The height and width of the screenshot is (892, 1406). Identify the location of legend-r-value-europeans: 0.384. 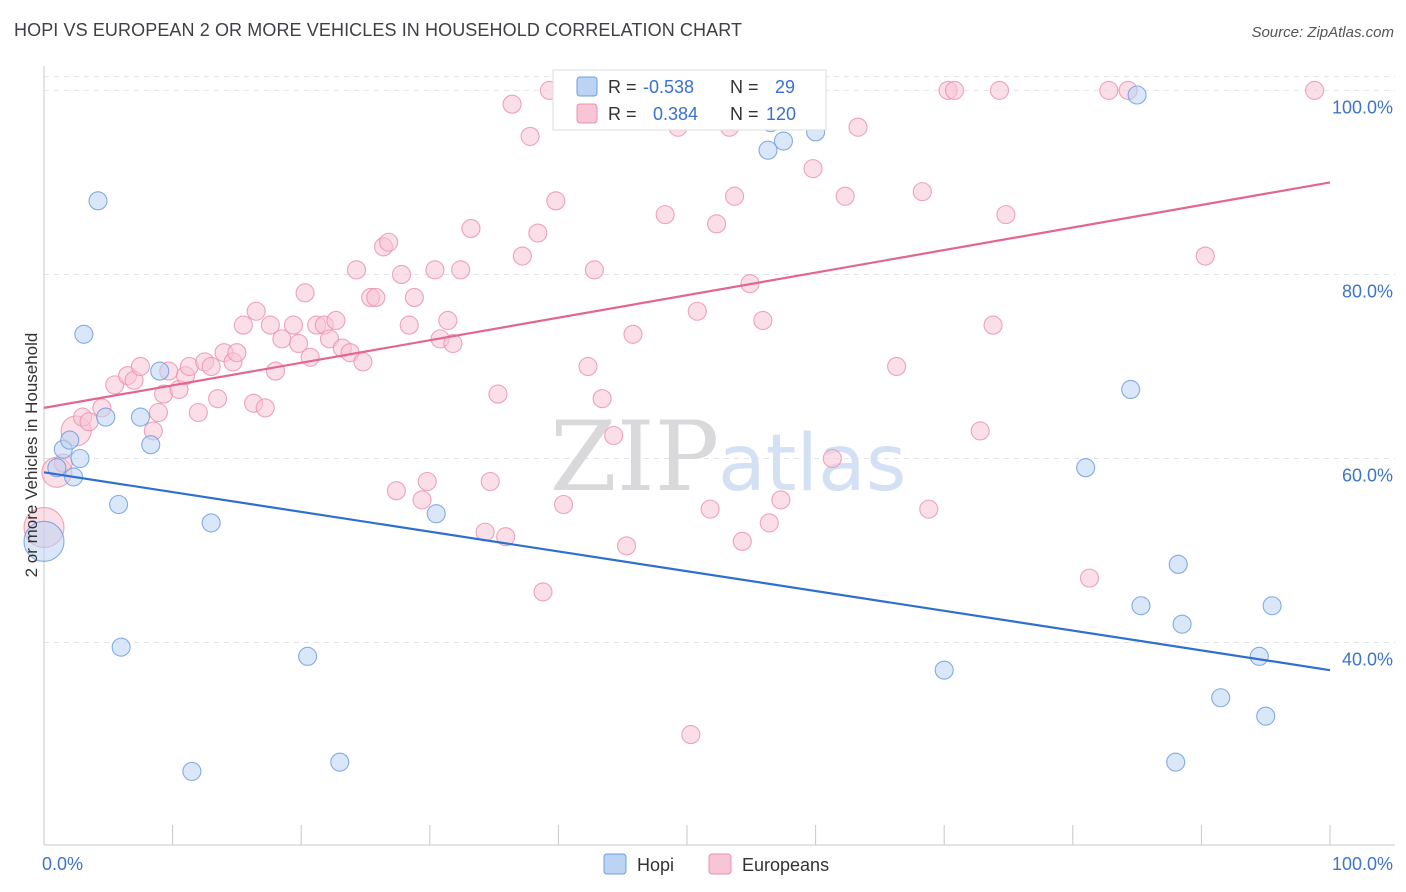
(675, 114).